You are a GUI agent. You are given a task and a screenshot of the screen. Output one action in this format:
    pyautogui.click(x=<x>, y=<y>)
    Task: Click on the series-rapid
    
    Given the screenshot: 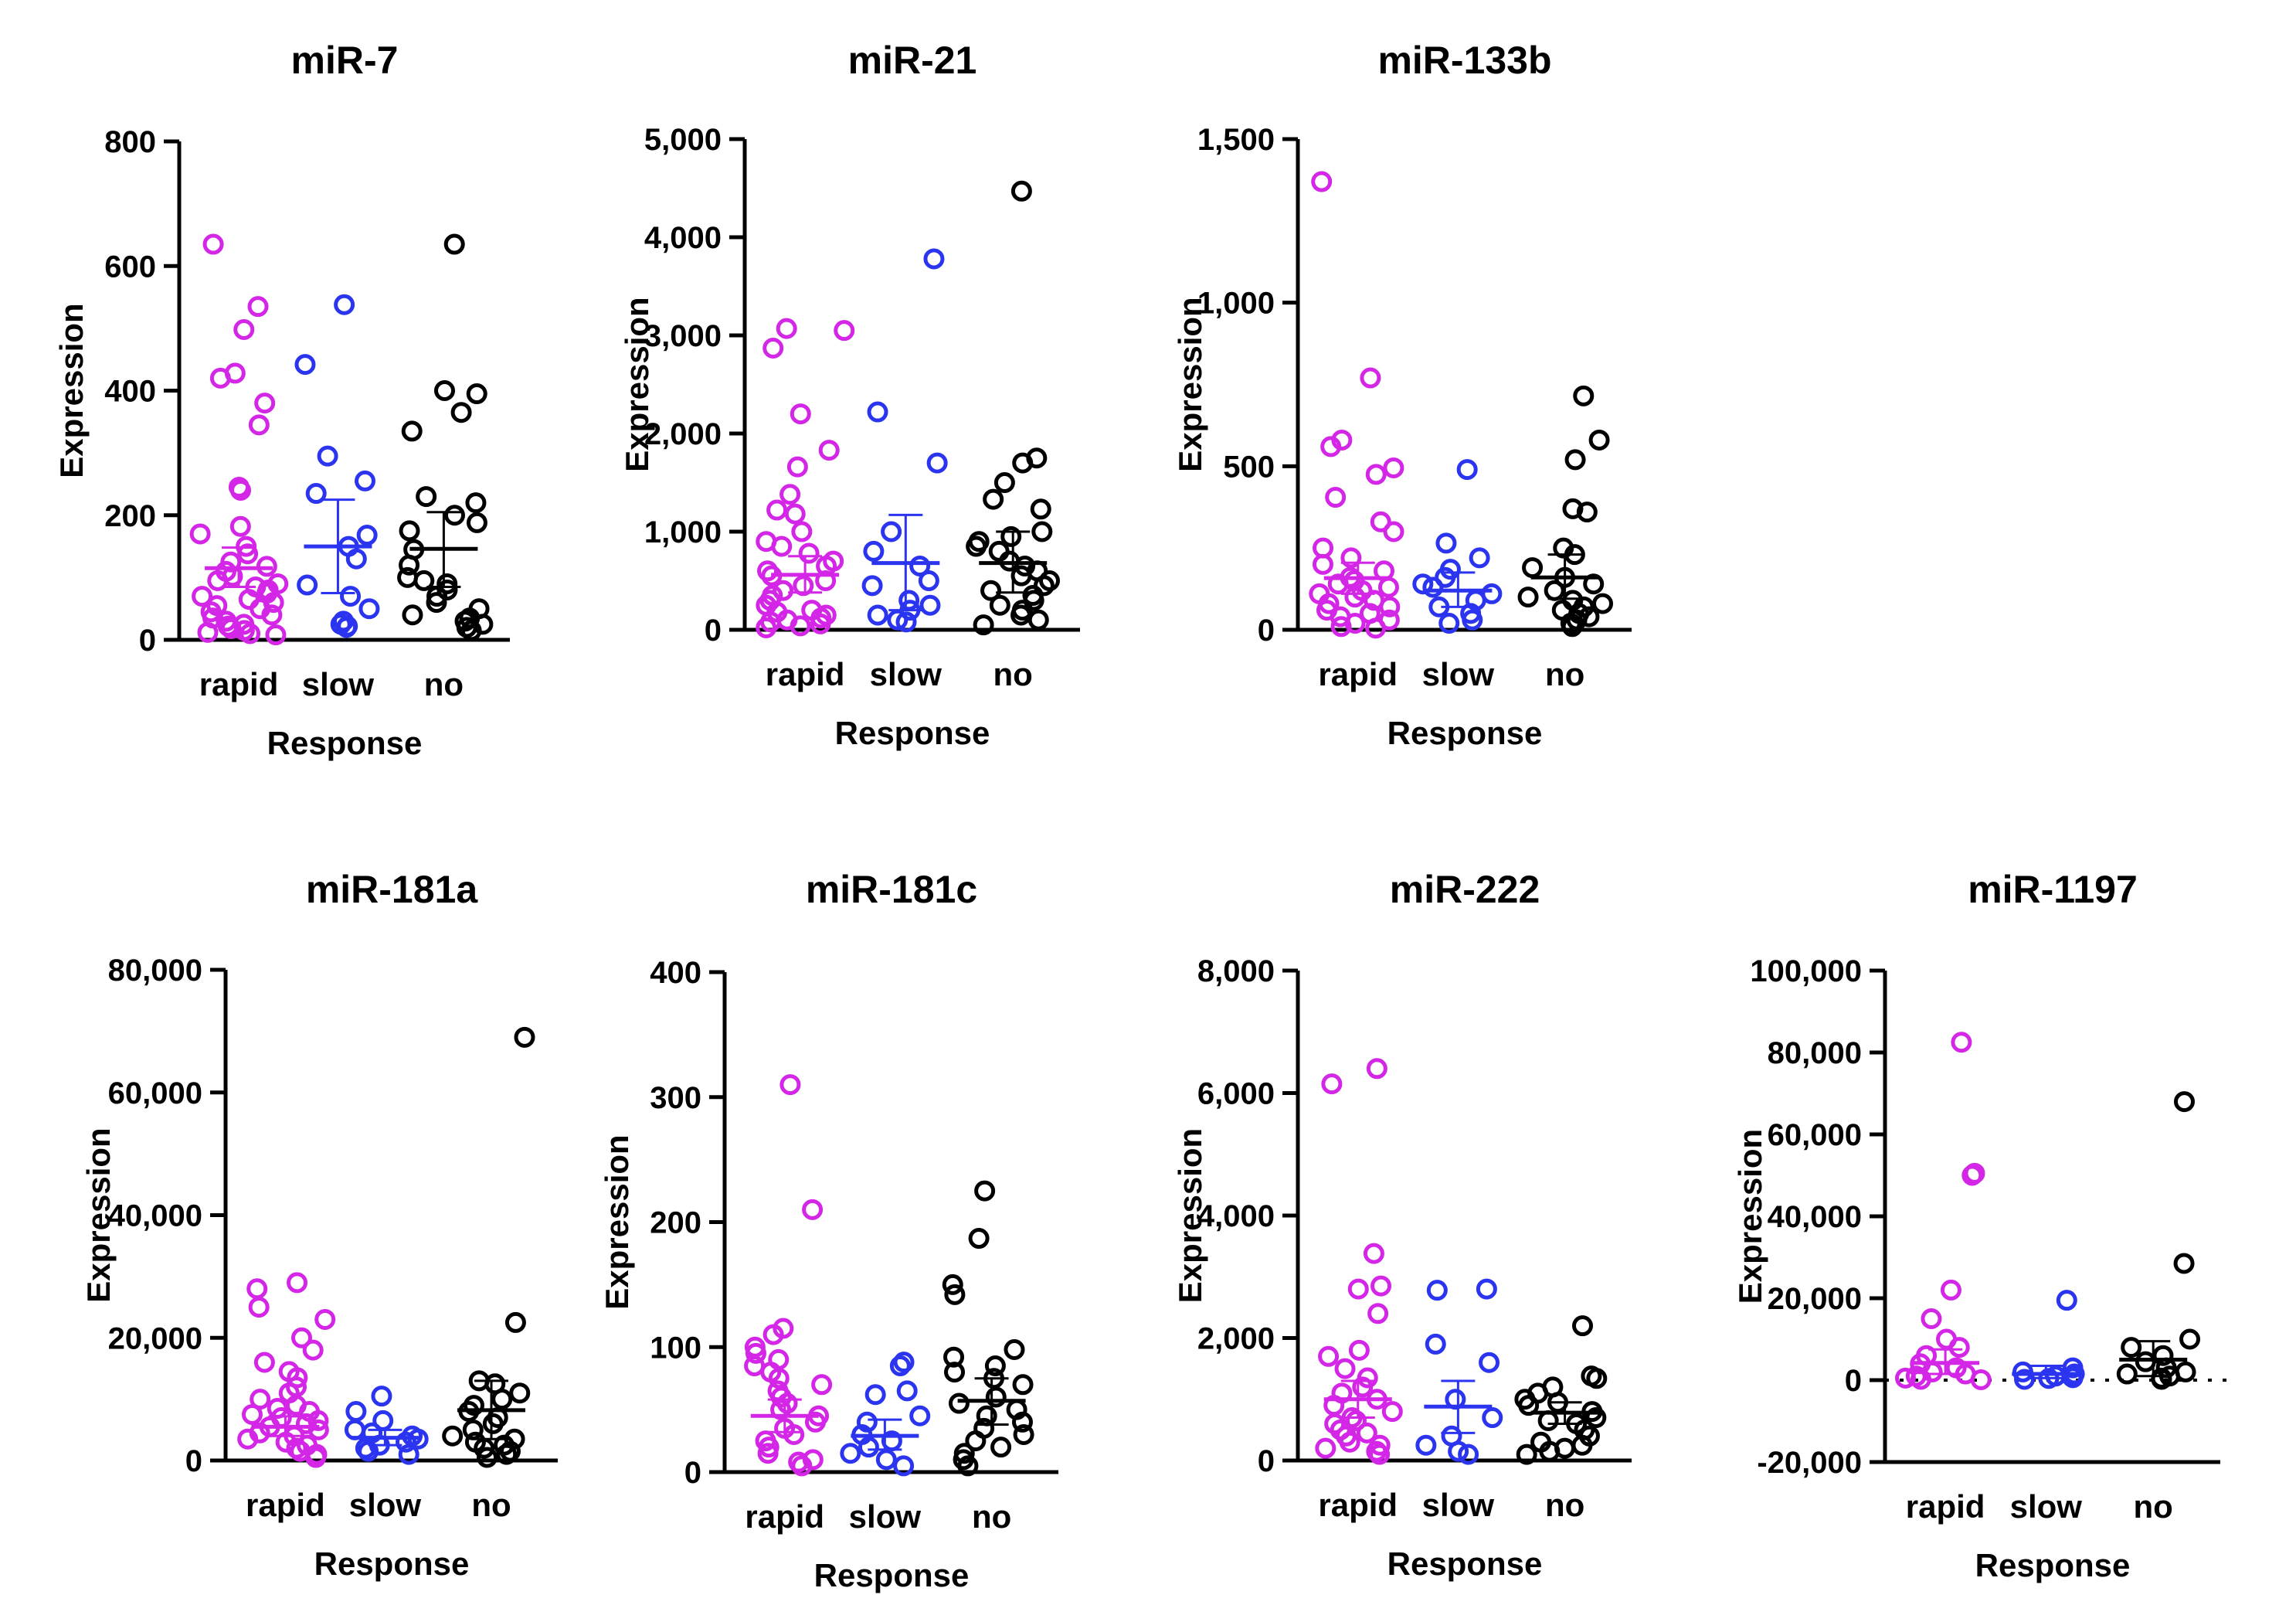 What is the action you would take?
    pyautogui.click(x=1356, y=405)
    